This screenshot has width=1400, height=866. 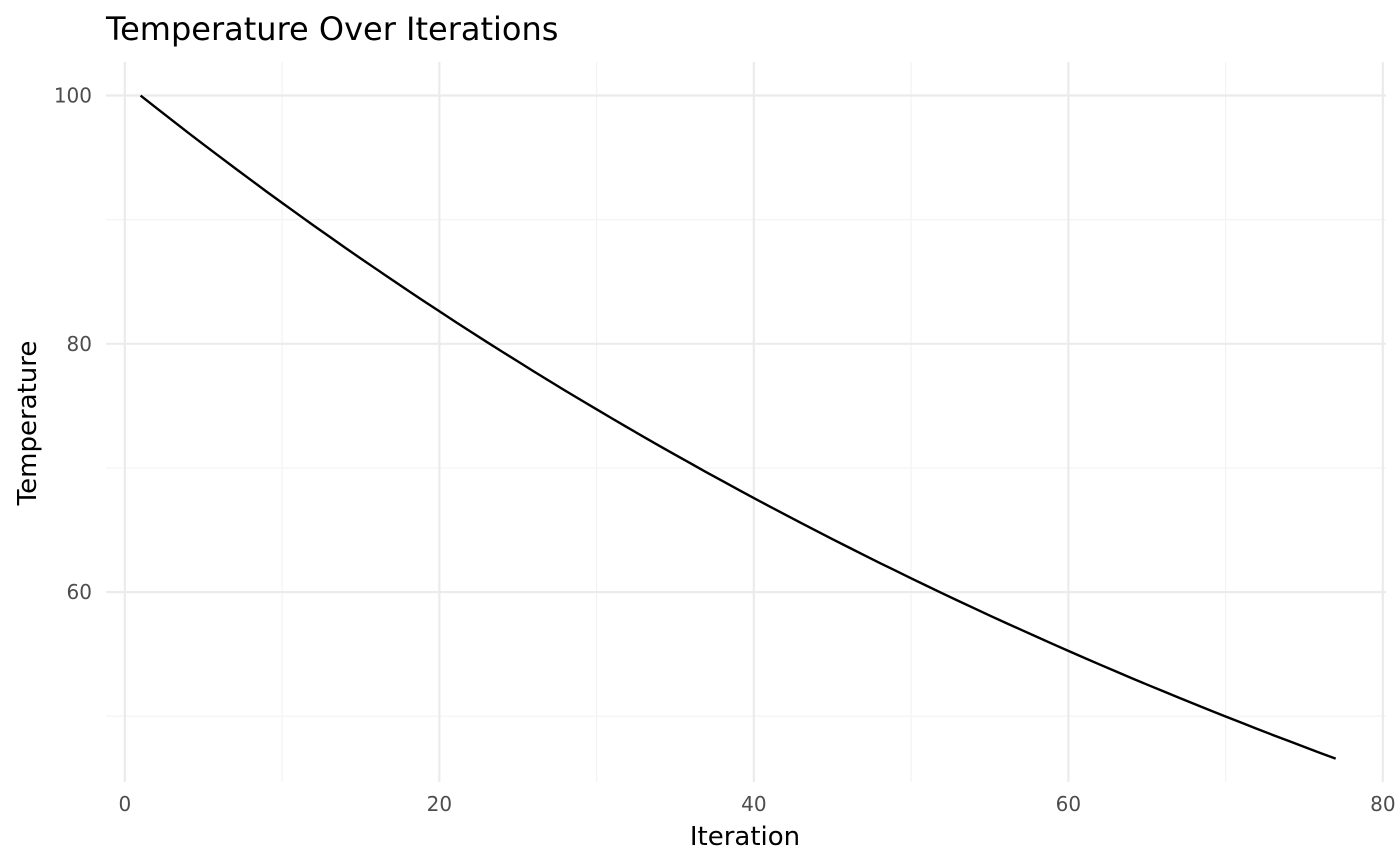 What do you see at coordinates (1382, 804) in the screenshot?
I see `x-tick-label: 80` at bounding box center [1382, 804].